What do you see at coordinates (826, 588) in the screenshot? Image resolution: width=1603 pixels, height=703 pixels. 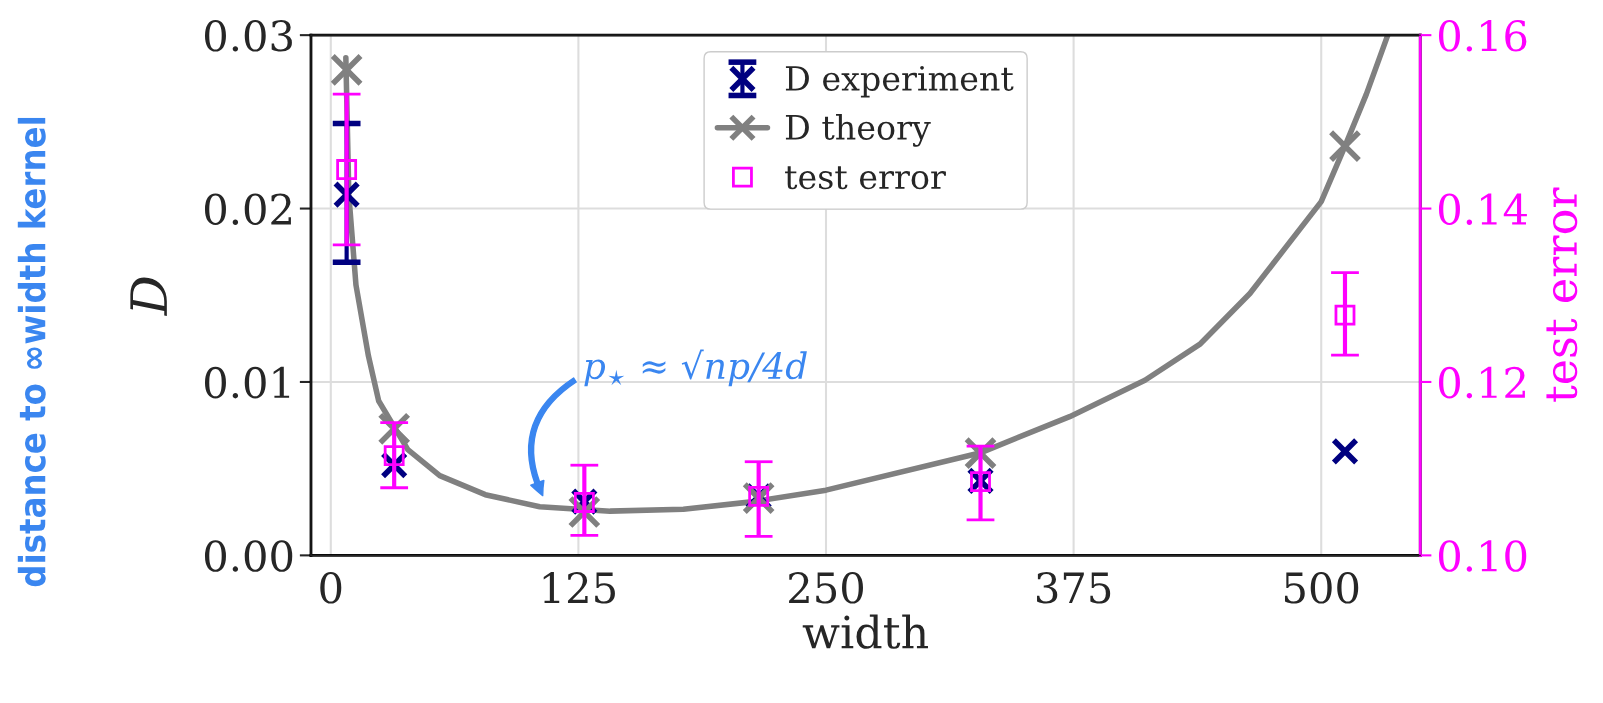 I see `x-tick-label: 250` at bounding box center [826, 588].